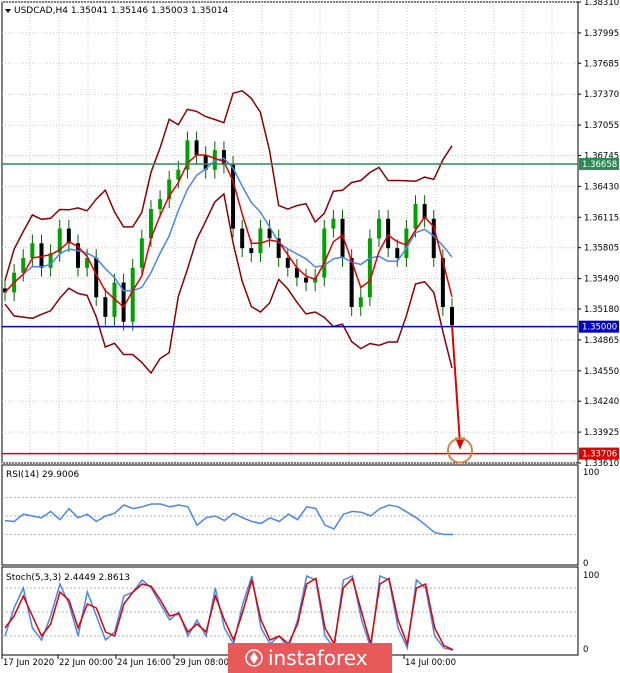 This screenshot has height=673, width=620. What do you see at coordinates (601, 402) in the screenshot?
I see `y-tick-label: 1.34240` at bounding box center [601, 402].